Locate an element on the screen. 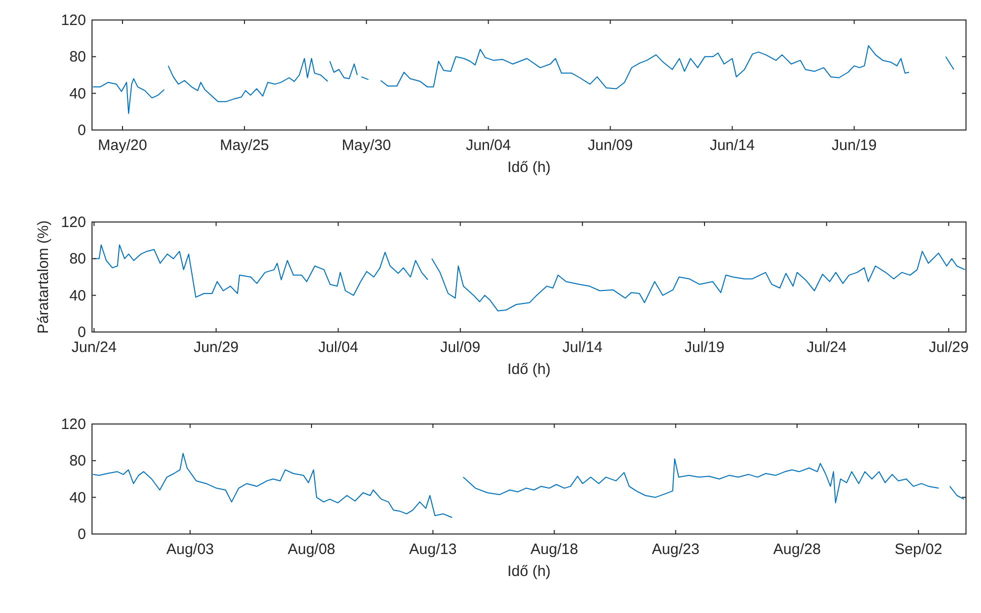  x-tick-label: May/25 is located at coordinates (245, 145).